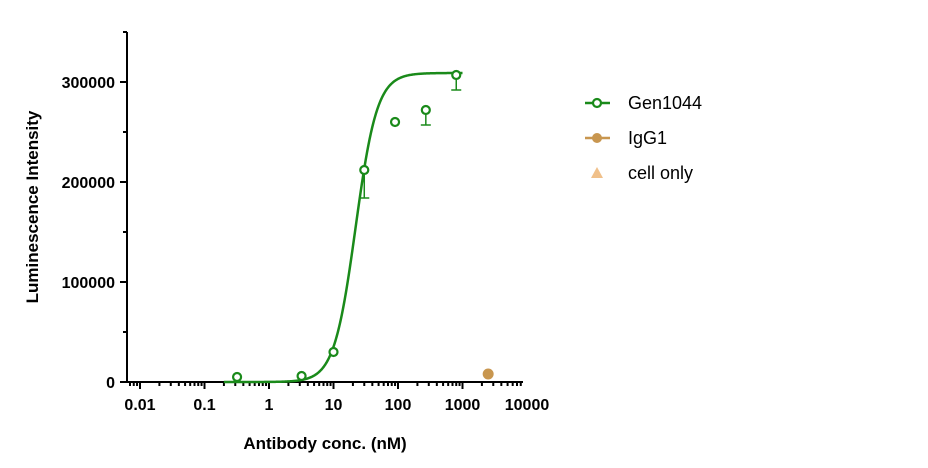  I want to click on x-tick-label: 0.01, so click(139, 405).